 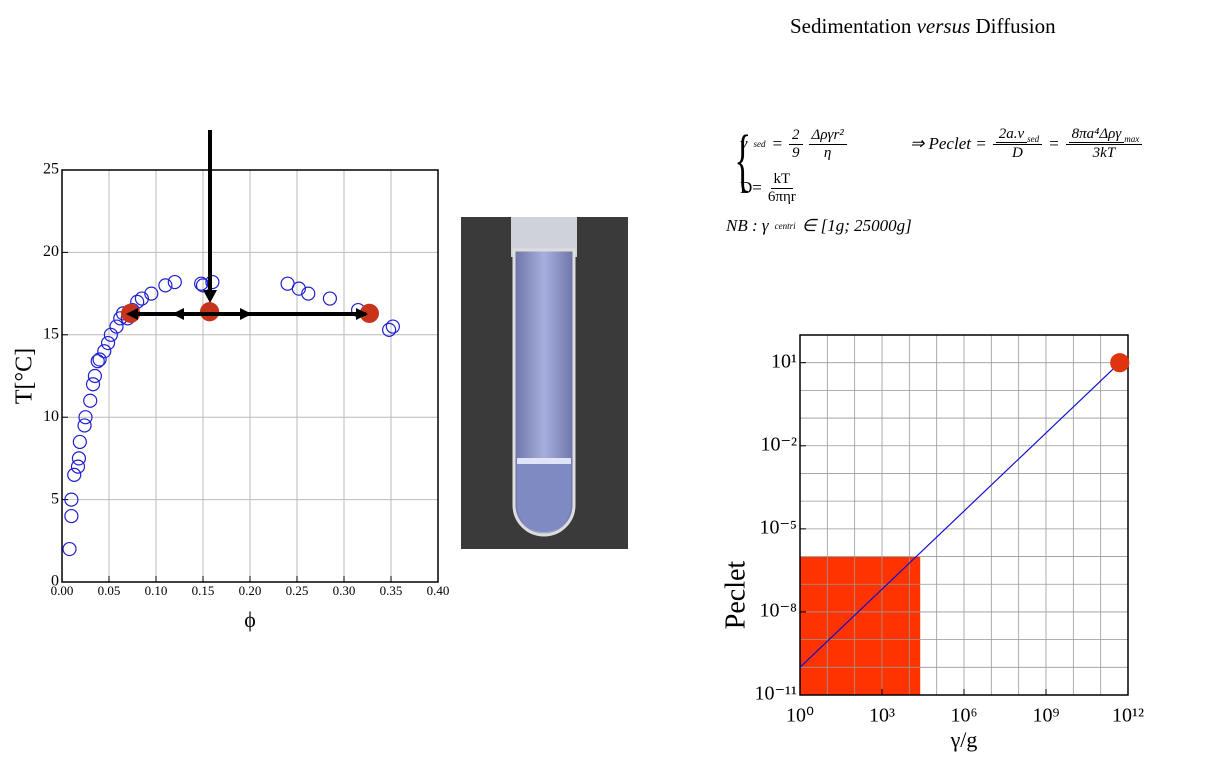 I want to click on y-tick-label: 10⁻¹¹, so click(x=775, y=694).